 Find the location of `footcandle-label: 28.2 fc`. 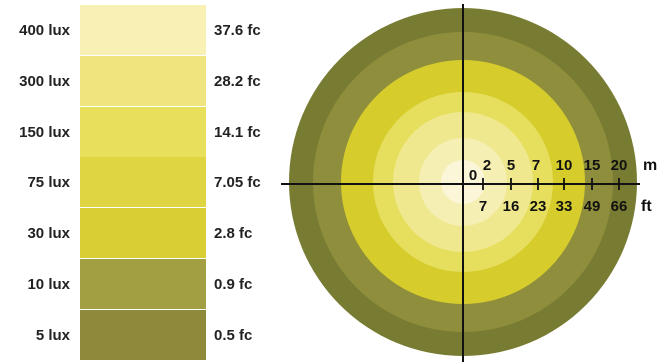

footcandle-label: 28.2 fc is located at coordinates (237, 81).